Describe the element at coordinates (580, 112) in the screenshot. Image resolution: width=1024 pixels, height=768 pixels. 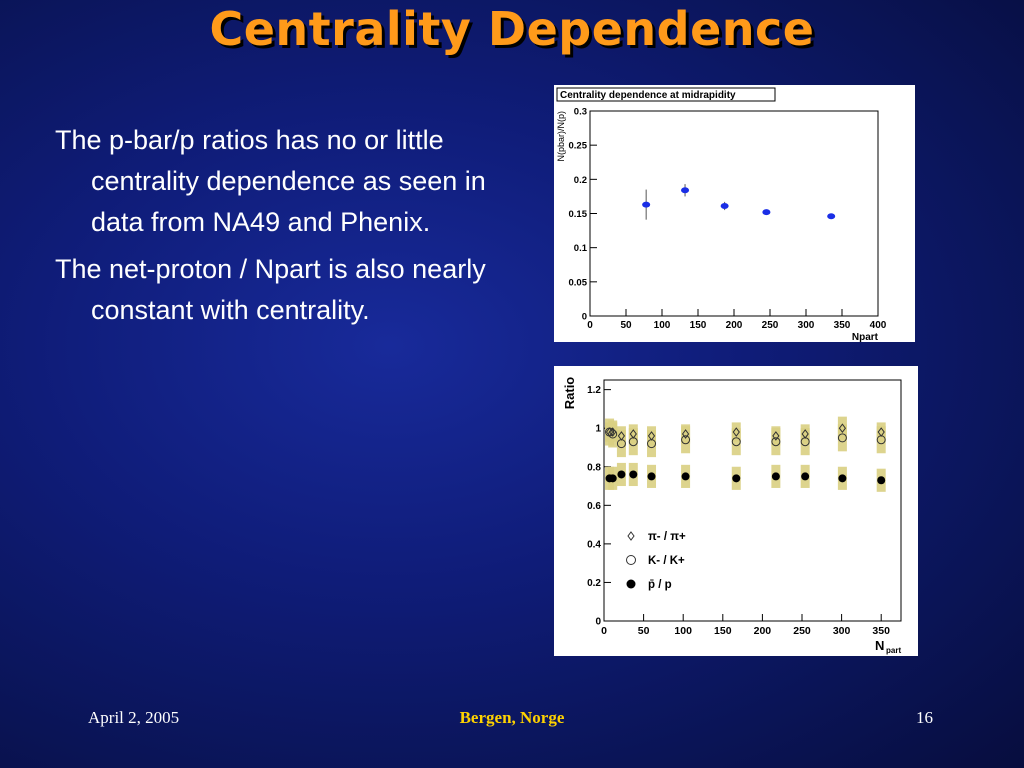
I see `y-tick-label: 0.3` at that location.